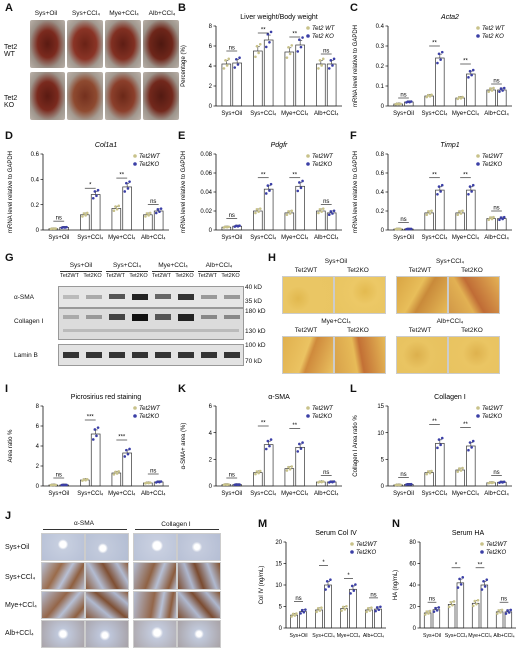 Image resolution: width=520 pixels, height=652 pixels. What do you see at coordinates (324, 29) in the screenshot?
I see `legend-label: Tet2 WT` at bounding box center [324, 29].